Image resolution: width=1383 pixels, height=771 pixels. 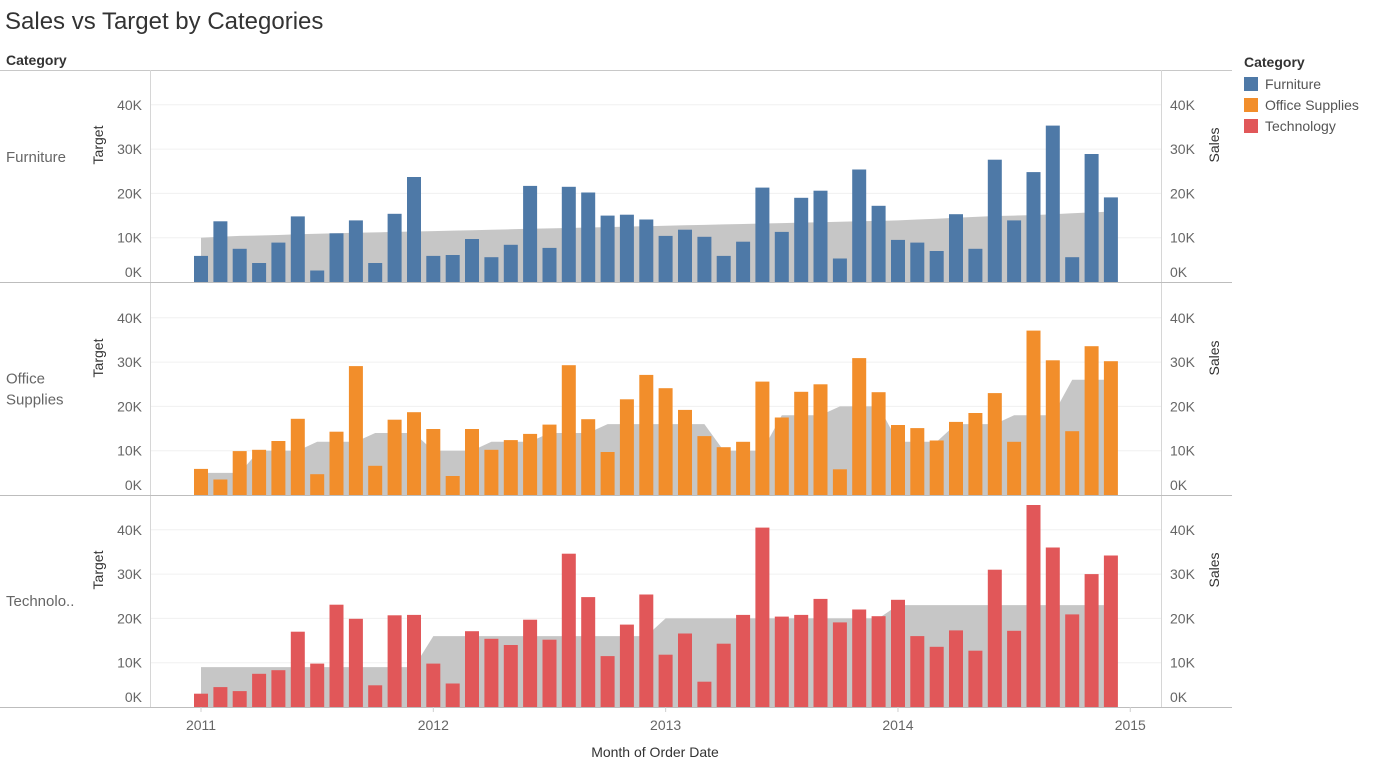 I want to click on legend-item-furniture: Furniture, so click(x=1312, y=83).